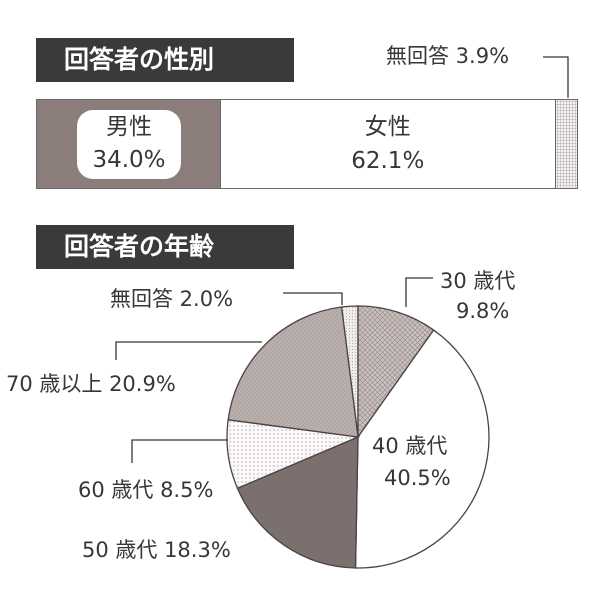  Describe the element at coordinates (448, 56) in the screenshot. I see `gender-na-label: 無回答 3.9%` at that location.